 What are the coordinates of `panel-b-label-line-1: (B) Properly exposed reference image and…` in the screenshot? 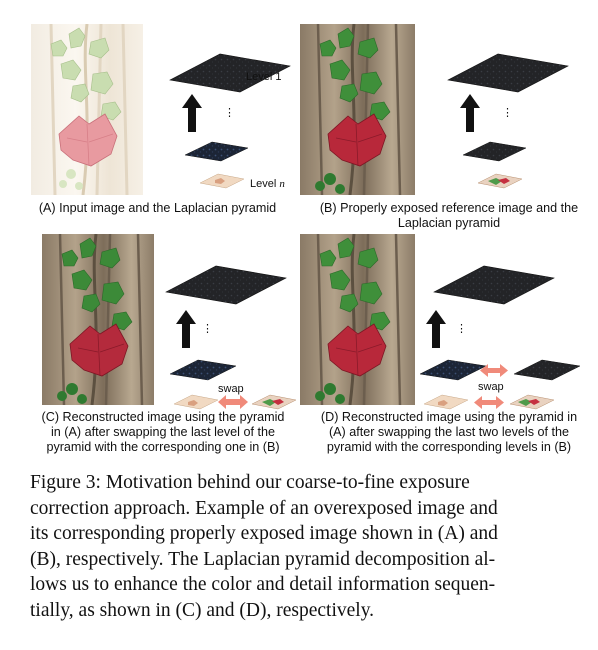 It's located at (449, 208).